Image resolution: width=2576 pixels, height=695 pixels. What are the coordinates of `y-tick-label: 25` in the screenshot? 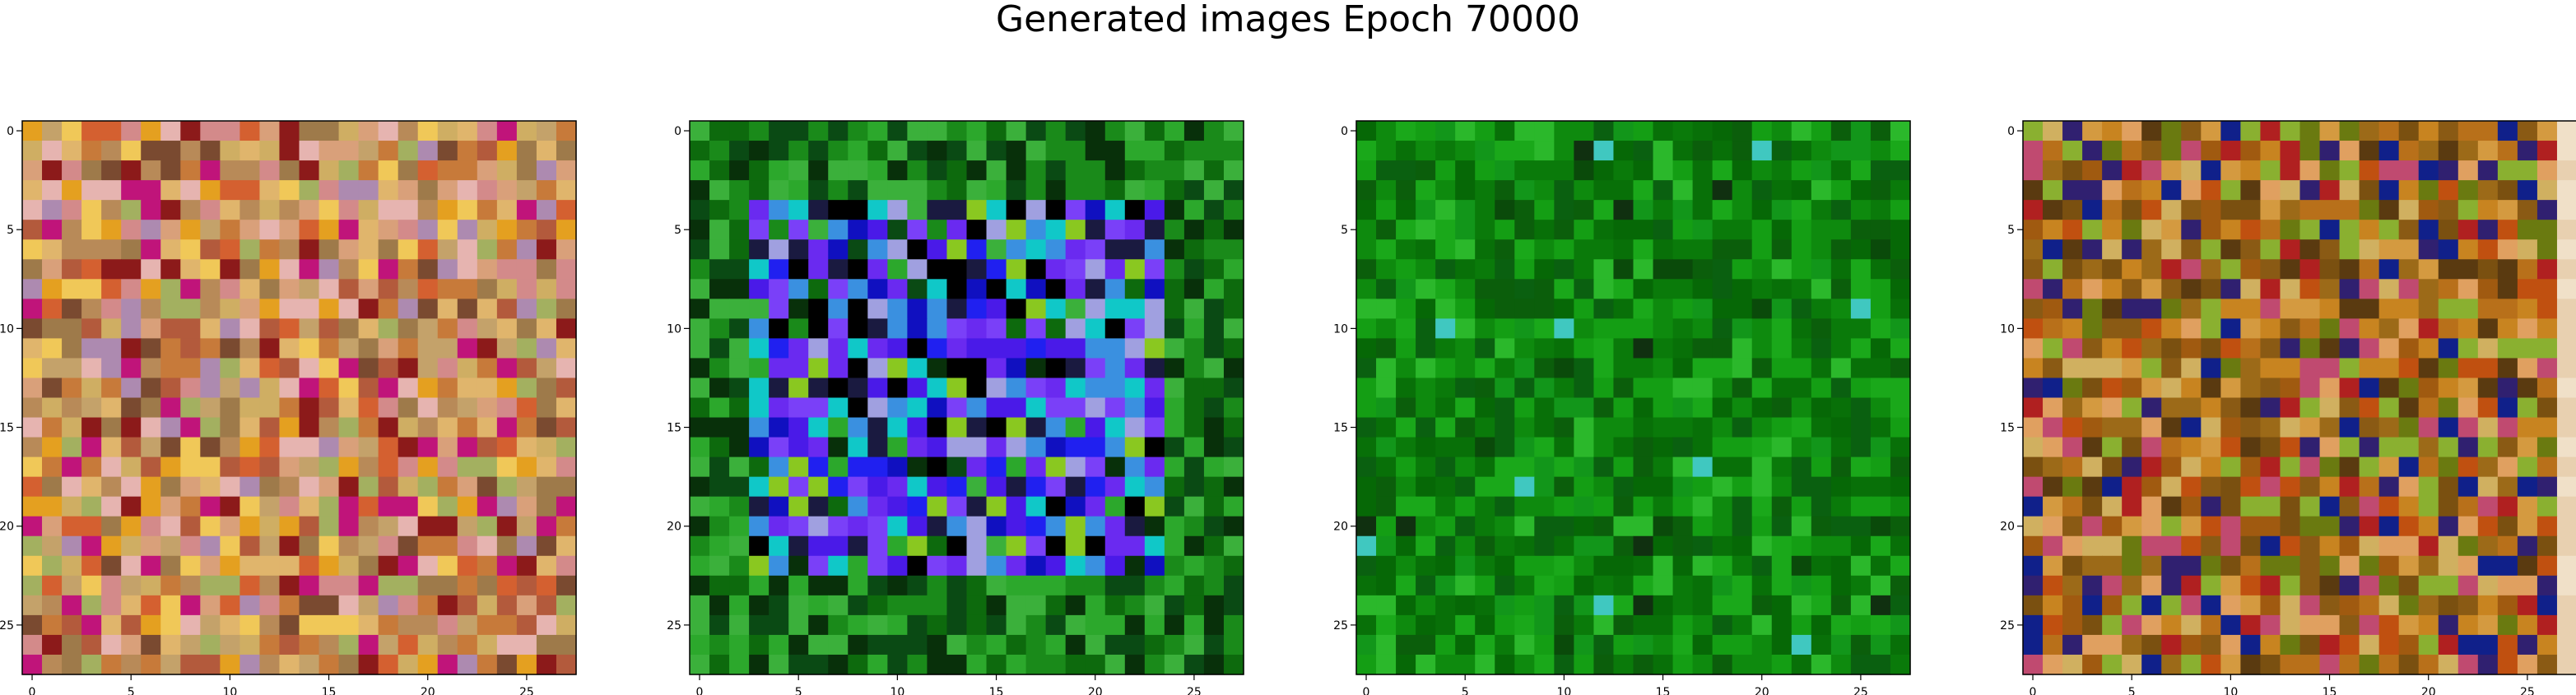 It's located at (2007, 625).